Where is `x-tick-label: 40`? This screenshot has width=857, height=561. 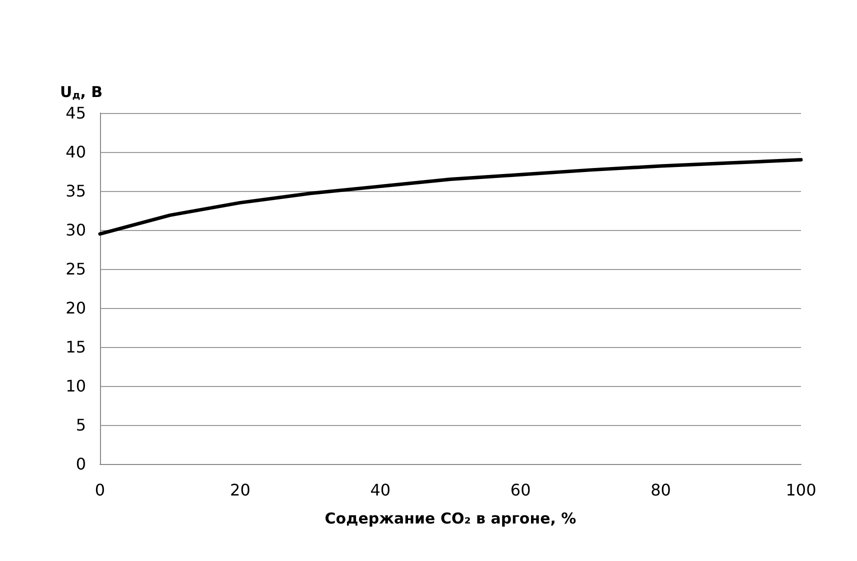
x-tick-label: 40 is located at coordinates (380, 490).